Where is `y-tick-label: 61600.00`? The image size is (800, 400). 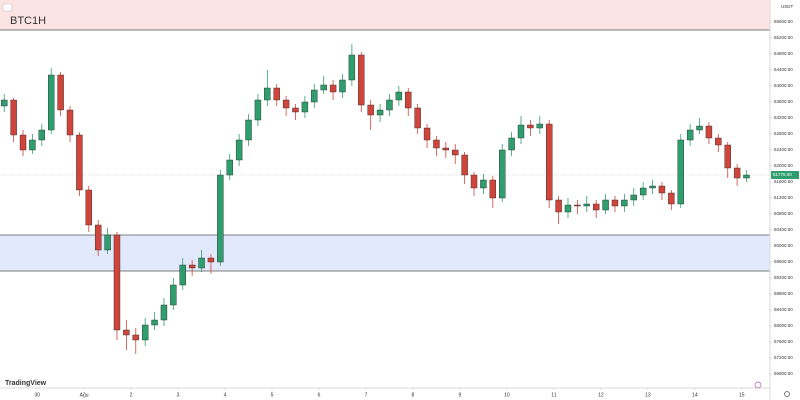
y-tick-label: 61600.00 is located at coordinates (783, 181).